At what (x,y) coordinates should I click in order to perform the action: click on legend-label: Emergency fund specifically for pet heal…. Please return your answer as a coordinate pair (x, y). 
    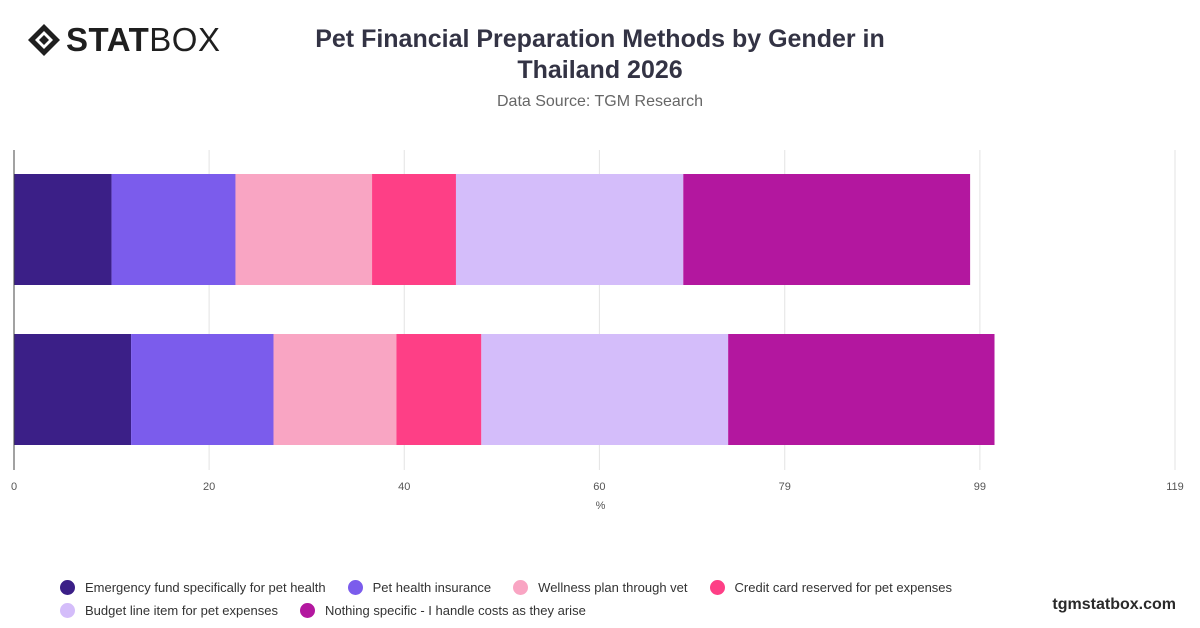
    Looking at the image, I should click on (205, 587).